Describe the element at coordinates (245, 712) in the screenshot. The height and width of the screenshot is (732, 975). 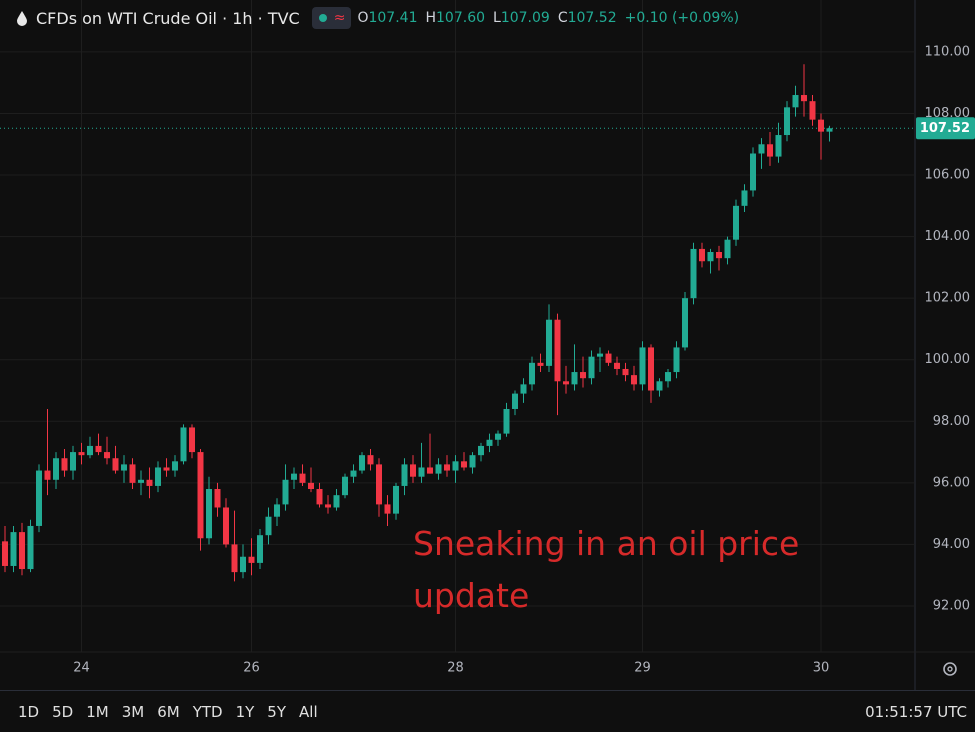
I see `range-button: 1Y` at that location.